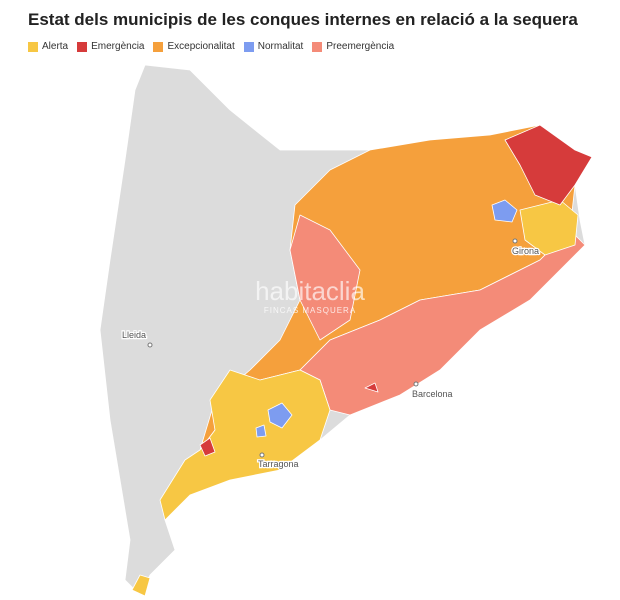 Image resolution: width=620 pixels, height=600 pixels. I want to click on legend-label: Normalitat, so click(280, 46).